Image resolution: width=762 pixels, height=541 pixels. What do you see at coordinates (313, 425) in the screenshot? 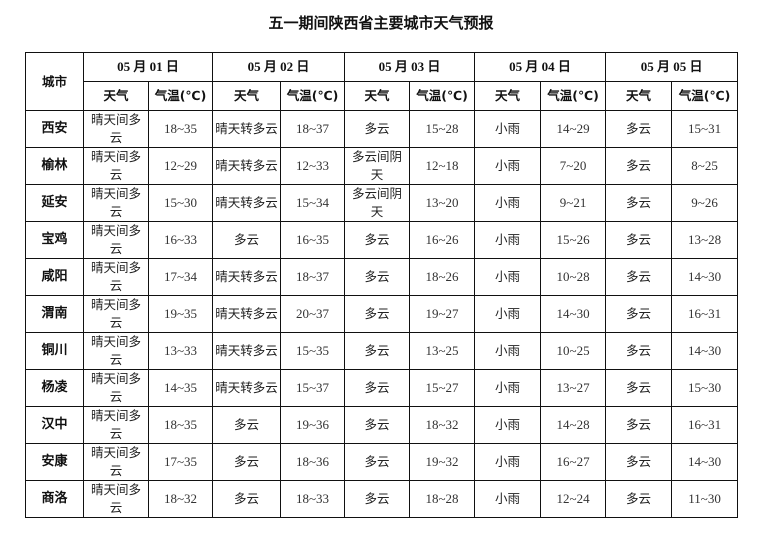
I see `temperature-cell: 19~36` at bounding box center [313, 425].